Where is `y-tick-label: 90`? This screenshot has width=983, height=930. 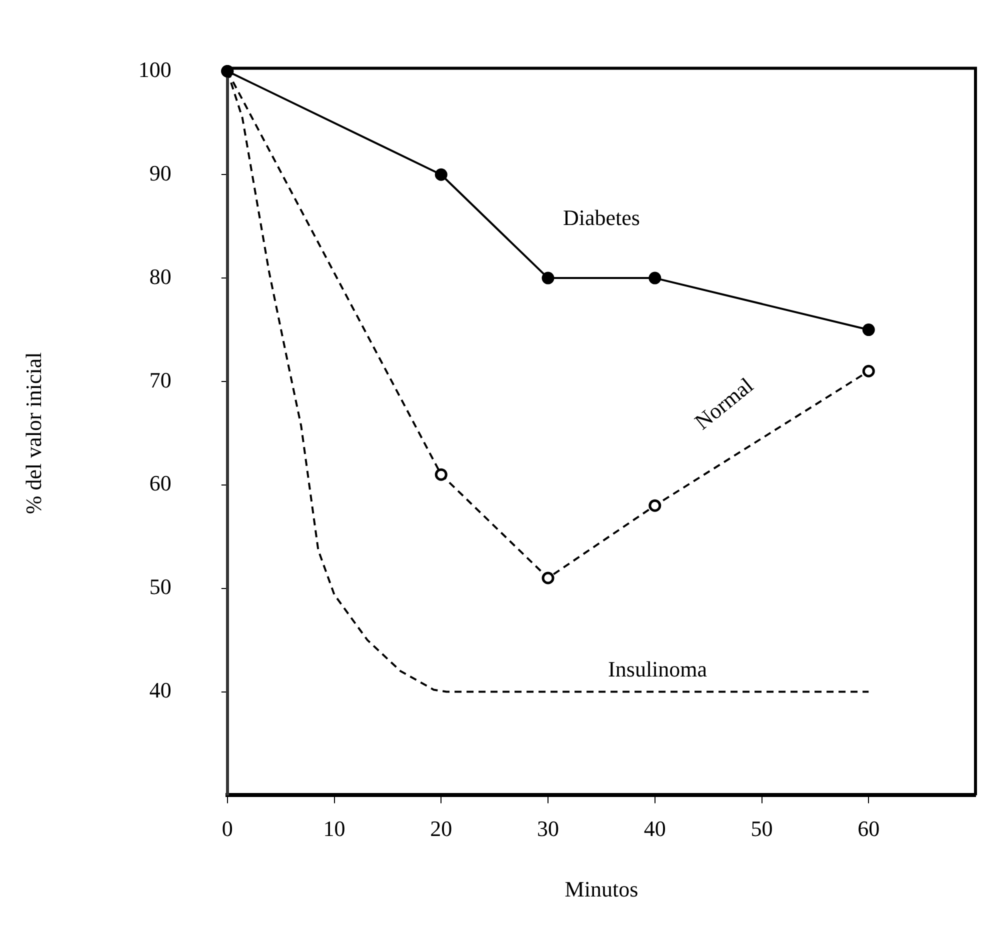 y-tick-label: 90 is located at coordinates (160, 173).